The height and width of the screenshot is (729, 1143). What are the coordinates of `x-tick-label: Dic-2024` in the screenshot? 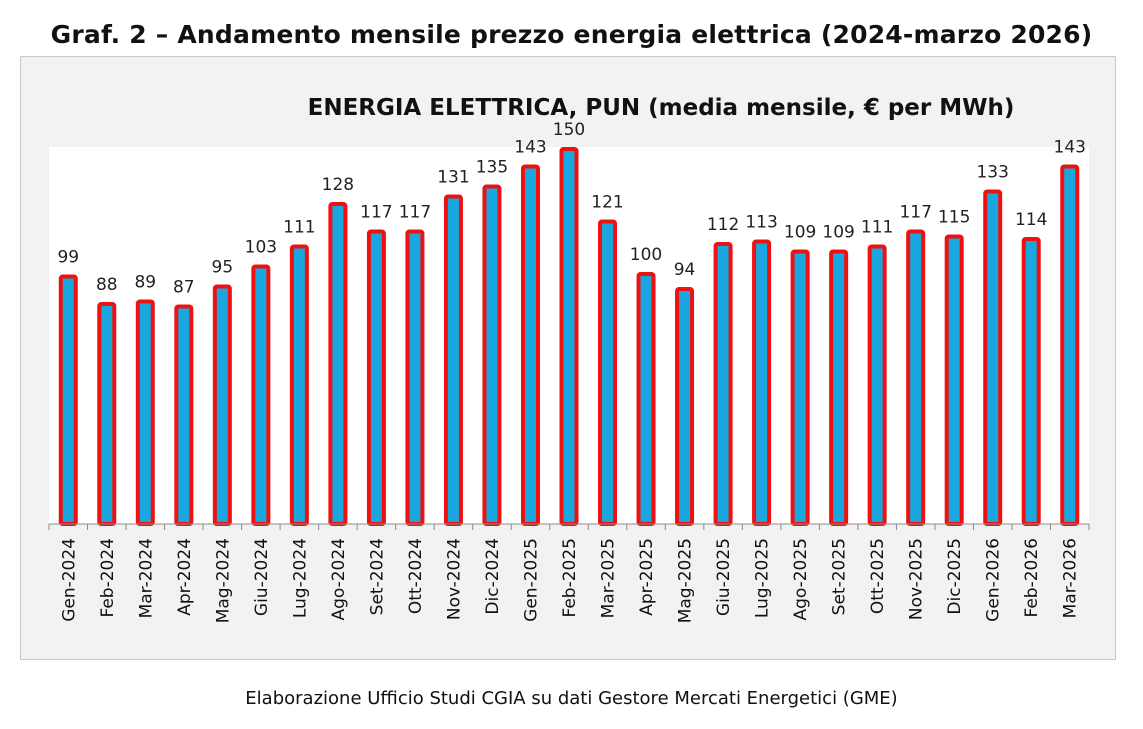 It's located at (493, 576).